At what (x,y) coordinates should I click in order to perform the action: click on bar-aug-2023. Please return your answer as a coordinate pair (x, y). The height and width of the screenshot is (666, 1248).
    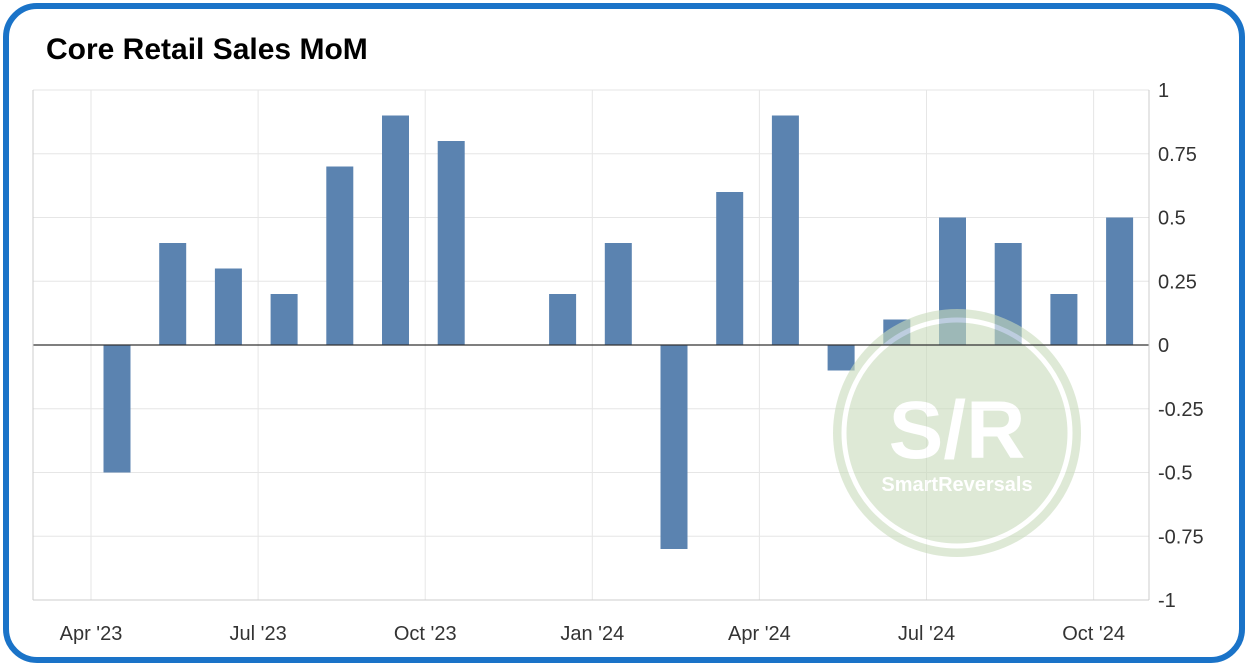
    Looking at the image, I should click on (340, 255).